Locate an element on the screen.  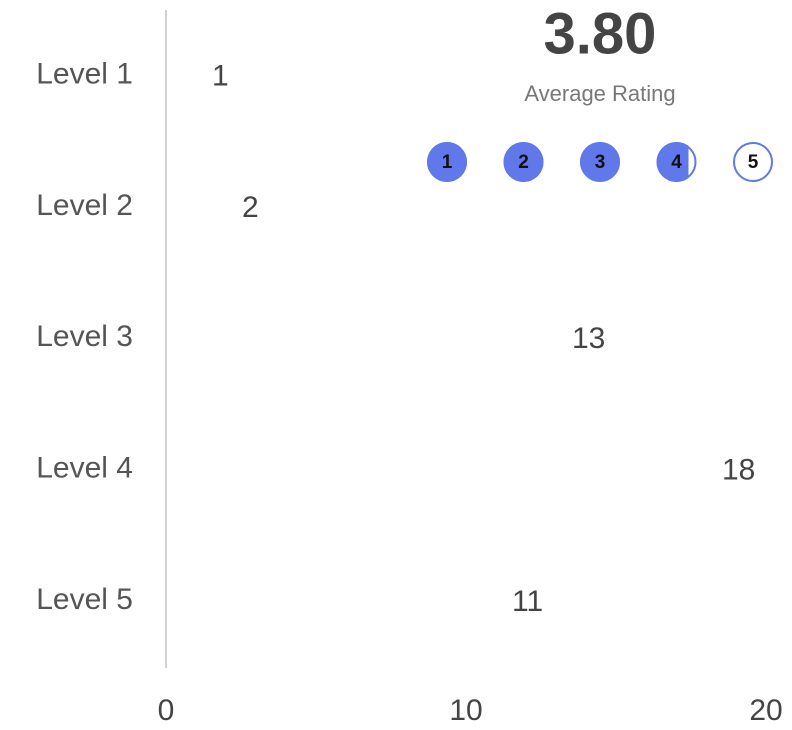
value-label: 1 is located at coordinates (220, 76).